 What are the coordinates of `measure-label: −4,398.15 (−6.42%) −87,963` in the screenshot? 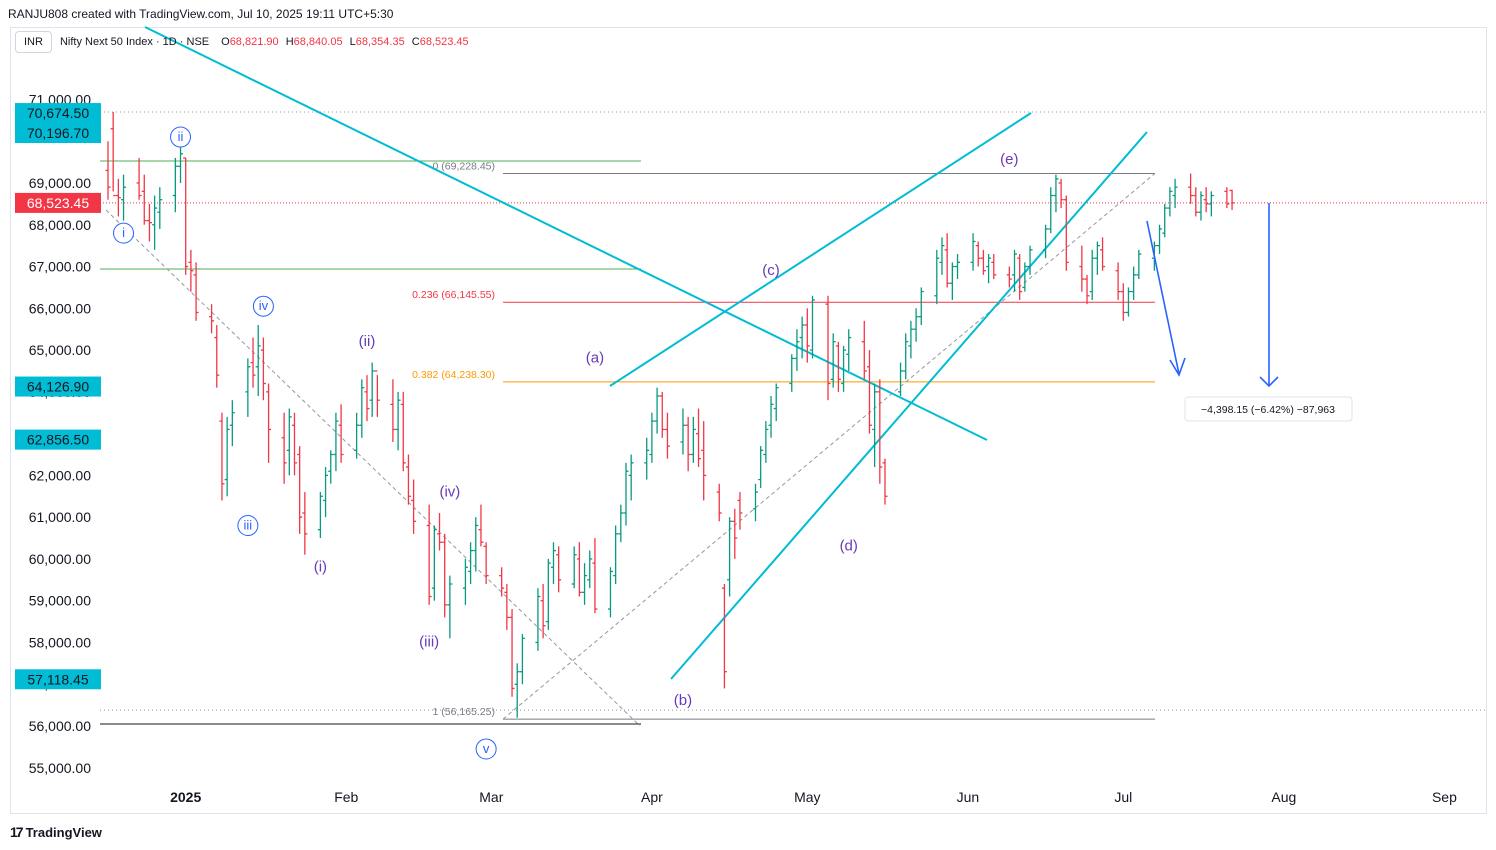 It's located at (1268, 409).